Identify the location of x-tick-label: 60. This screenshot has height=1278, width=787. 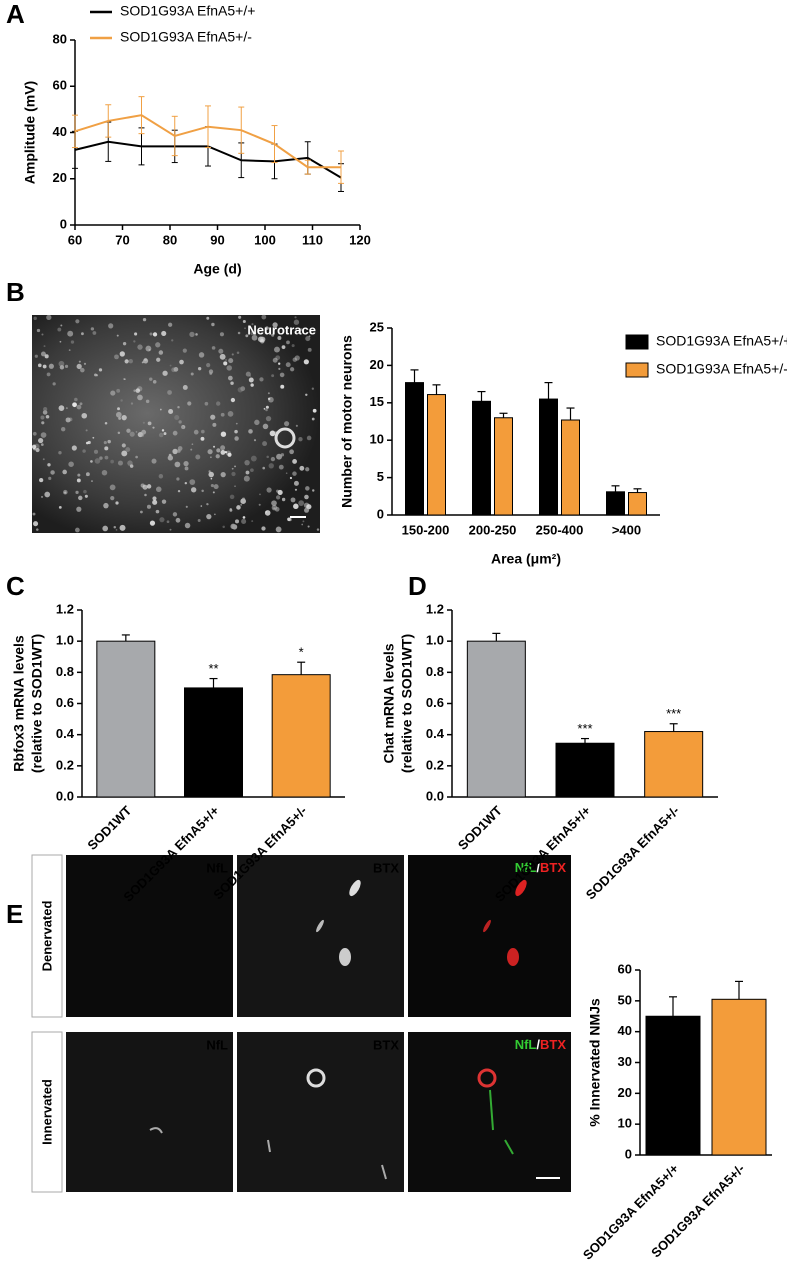
(75, 239).